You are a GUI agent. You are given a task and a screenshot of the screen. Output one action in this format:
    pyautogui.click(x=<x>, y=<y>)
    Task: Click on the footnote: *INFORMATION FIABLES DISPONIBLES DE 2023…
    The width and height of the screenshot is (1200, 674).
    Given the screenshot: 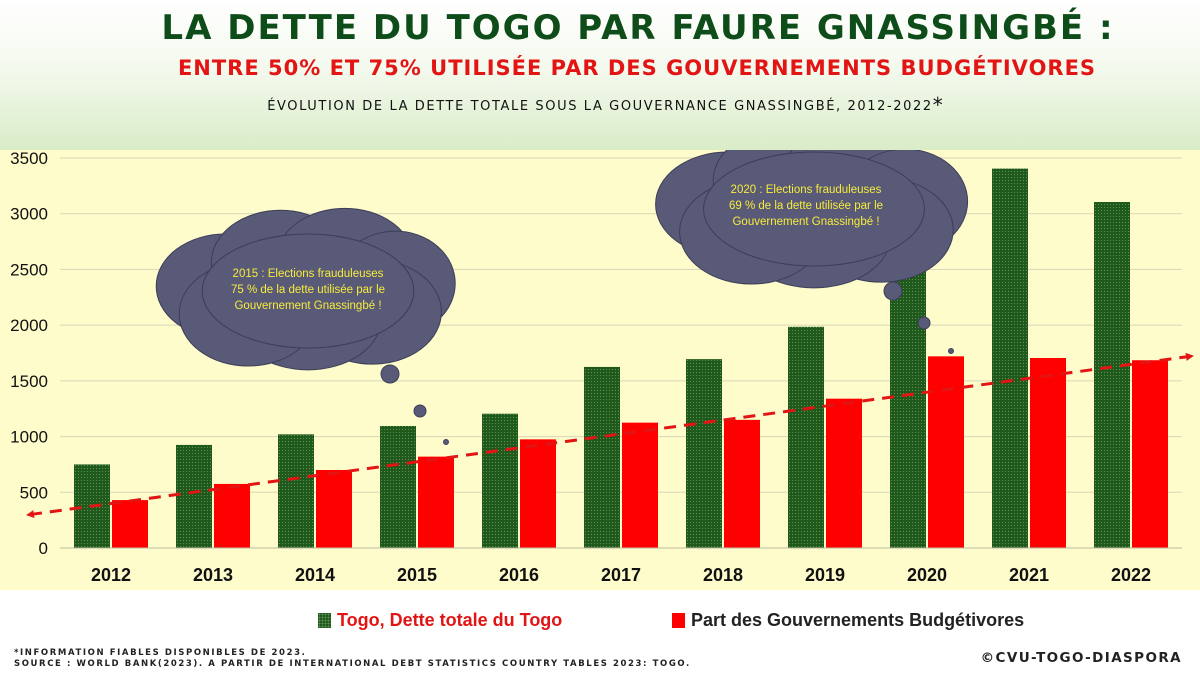 What is the action you would take?
    pyautogui.click(x=352, y=659)
    